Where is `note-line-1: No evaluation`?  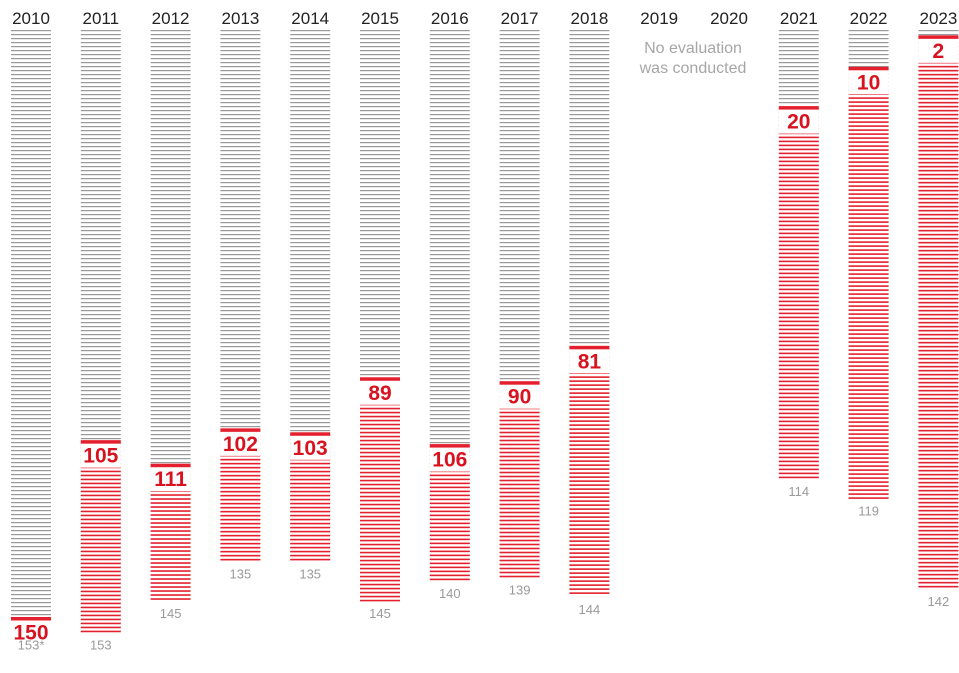 note-line-1: No evaluation is located at coordinates (693, 48).